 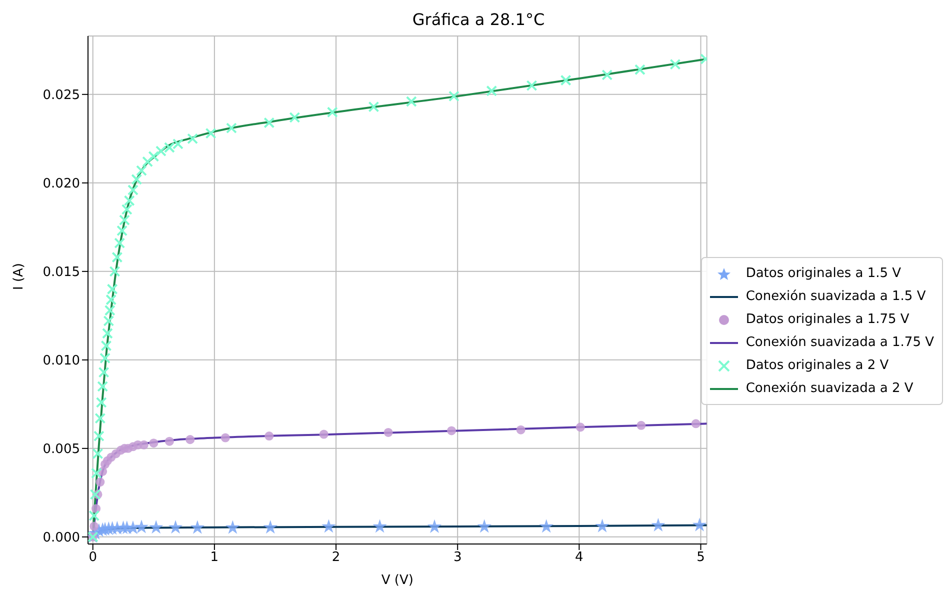 What do you see at coordinates (397, 580) in the screenshot?
I see `x-axis-title: V (V)` at bounding box center [397, 580].